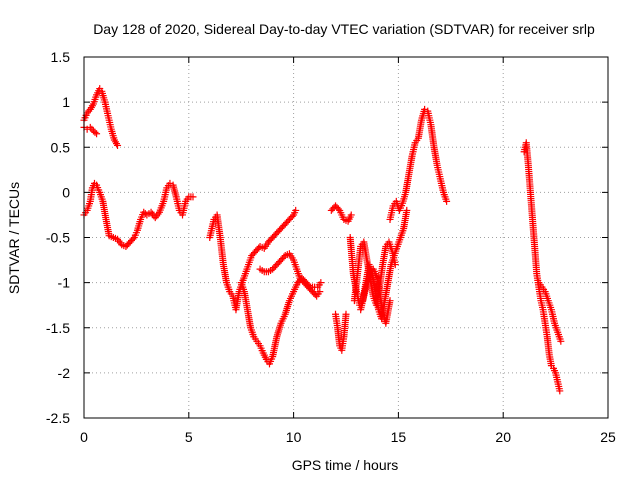 This screenshot has height=480, width=640. What do you see at coordinates (345, 465) in the screenshot?
I see `x-axis-label: GPS time / hours` at bounding box center [345, 465].